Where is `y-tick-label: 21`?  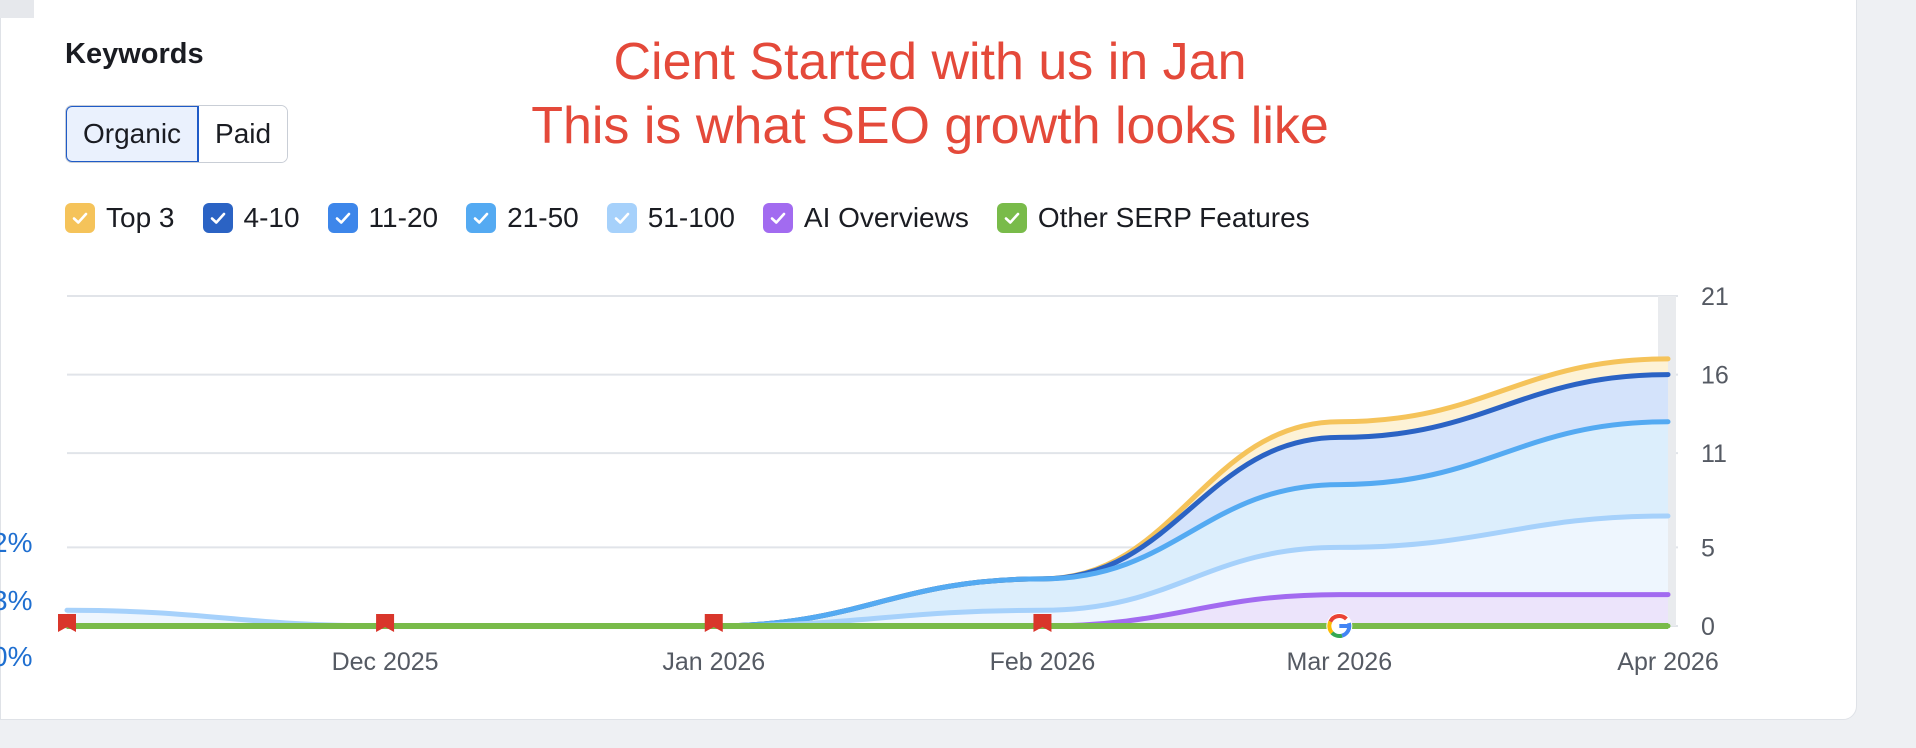 y-tick-label: 21 is located at coordinates (1715, 297).